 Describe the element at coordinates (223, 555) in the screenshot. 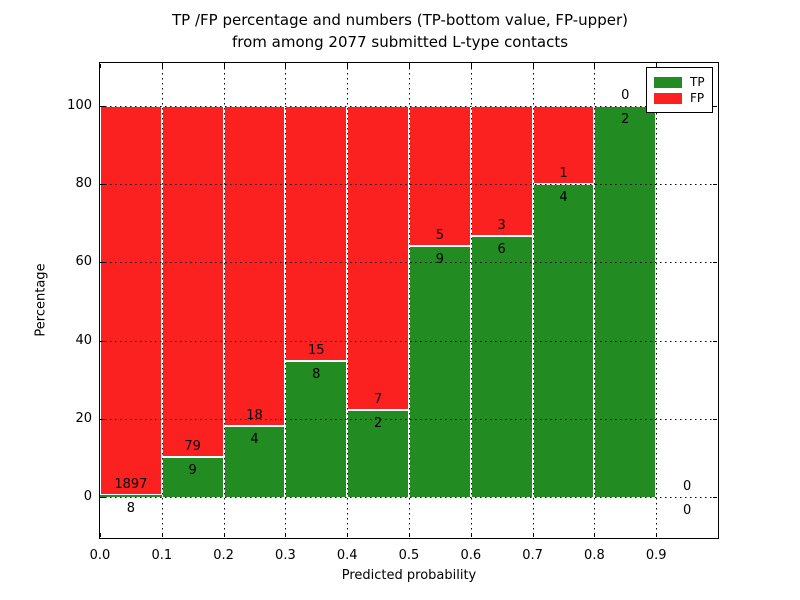

I see `x-tick-label: 0.2` at that location.